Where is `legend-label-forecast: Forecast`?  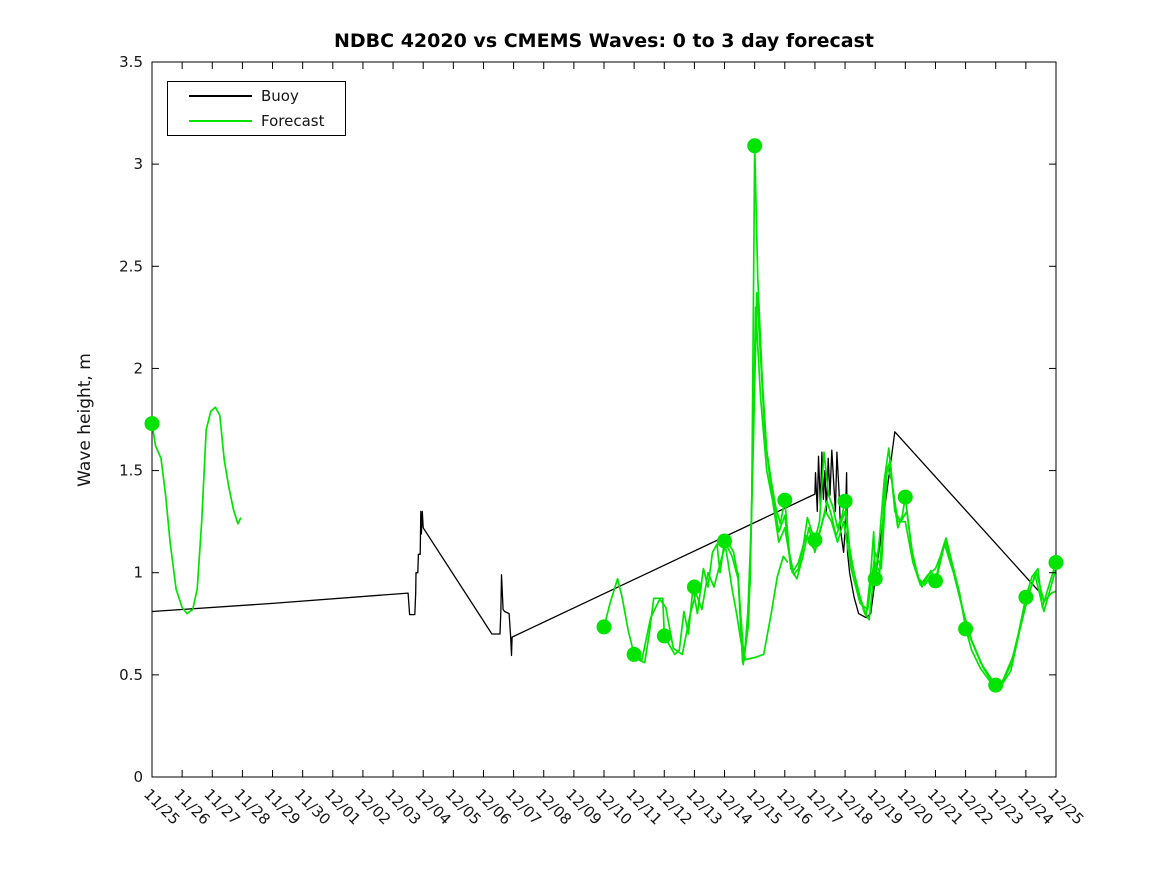 legend-label-forecast: Forecast is located at coordinates (293, 121).